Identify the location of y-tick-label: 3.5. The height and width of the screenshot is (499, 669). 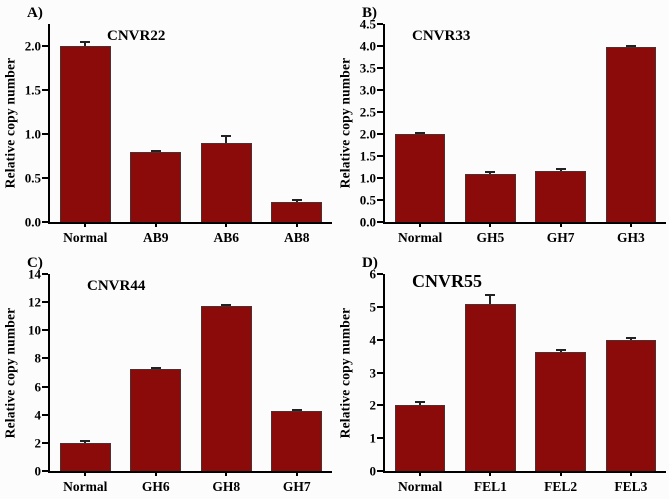
(367, 68).